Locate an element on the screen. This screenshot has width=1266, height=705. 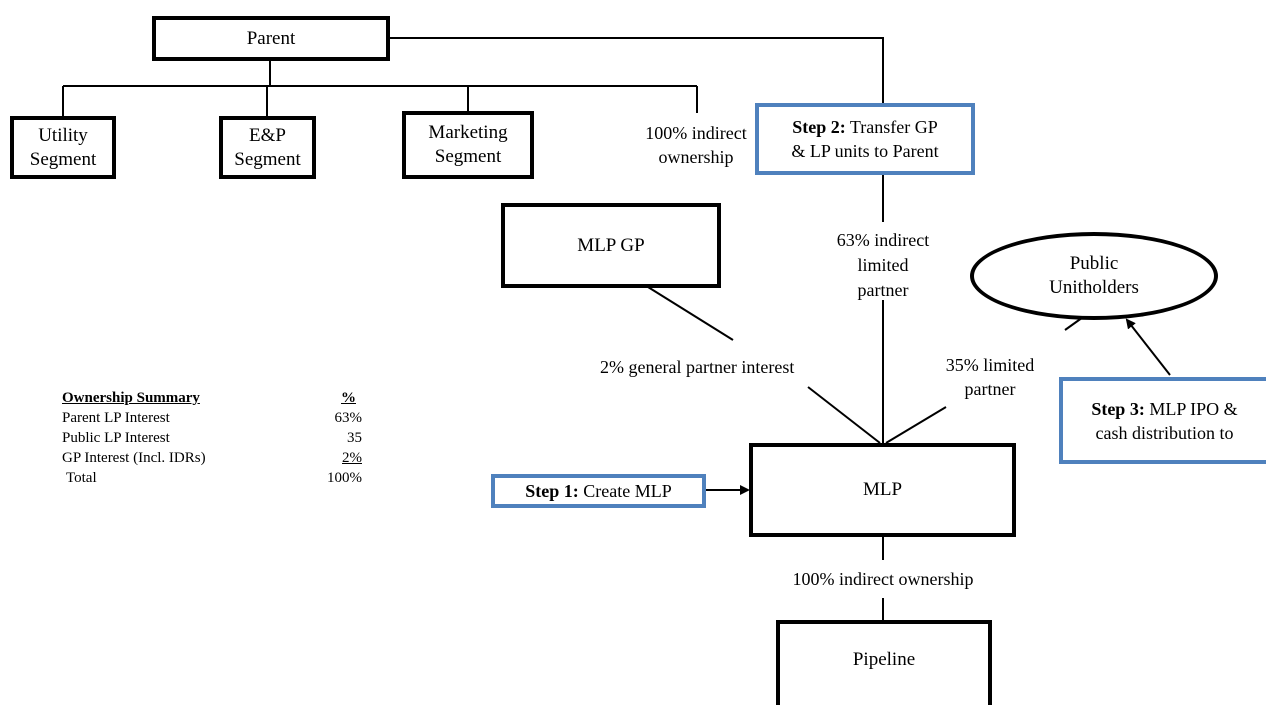
mlp-gp-box: MLP GP is located at coordinates (611, 245).